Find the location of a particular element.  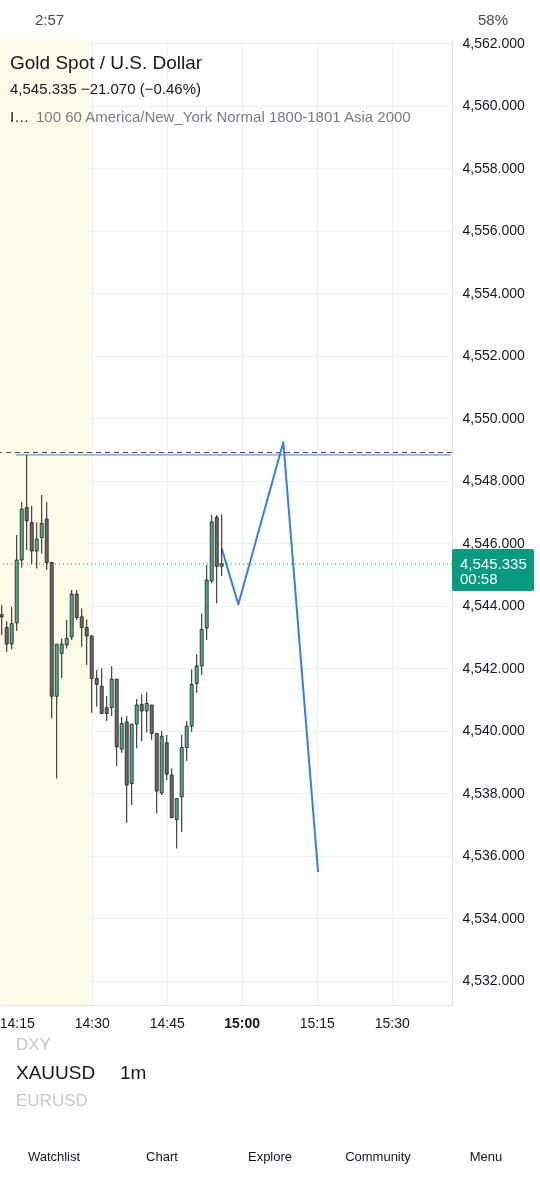

text: 1m is located at coordinates (133, 1072).